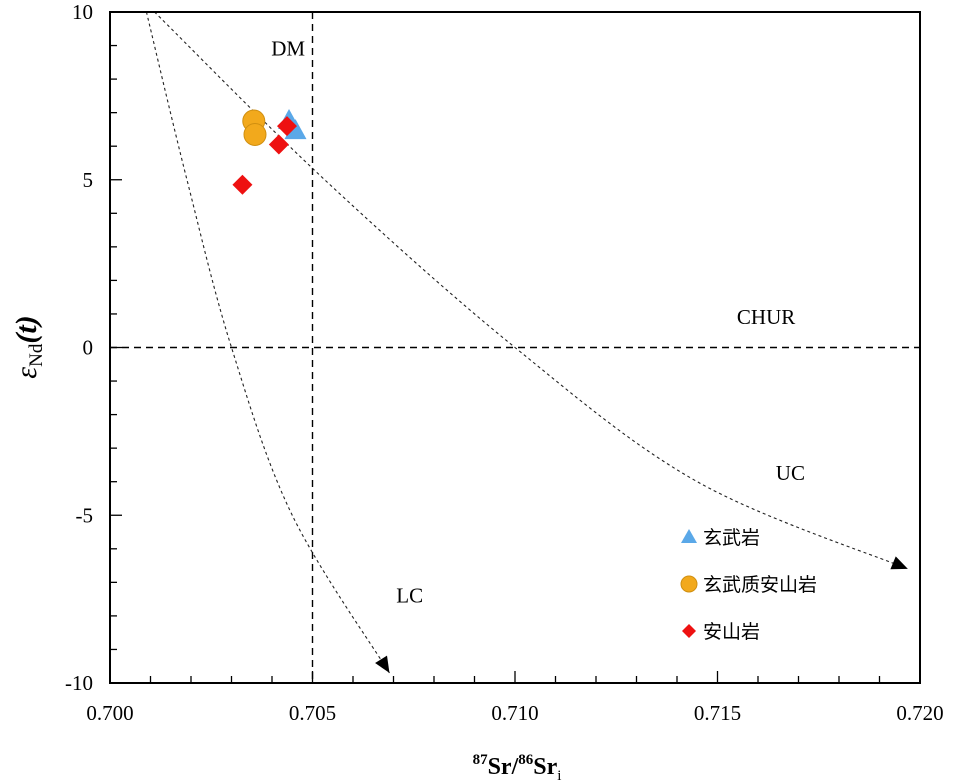 This screenshot has width=957, height=781. Describe the element at coordinates (760, 585) in the screenshot. I see `legend-label: 玄武质安山岩` at that location.